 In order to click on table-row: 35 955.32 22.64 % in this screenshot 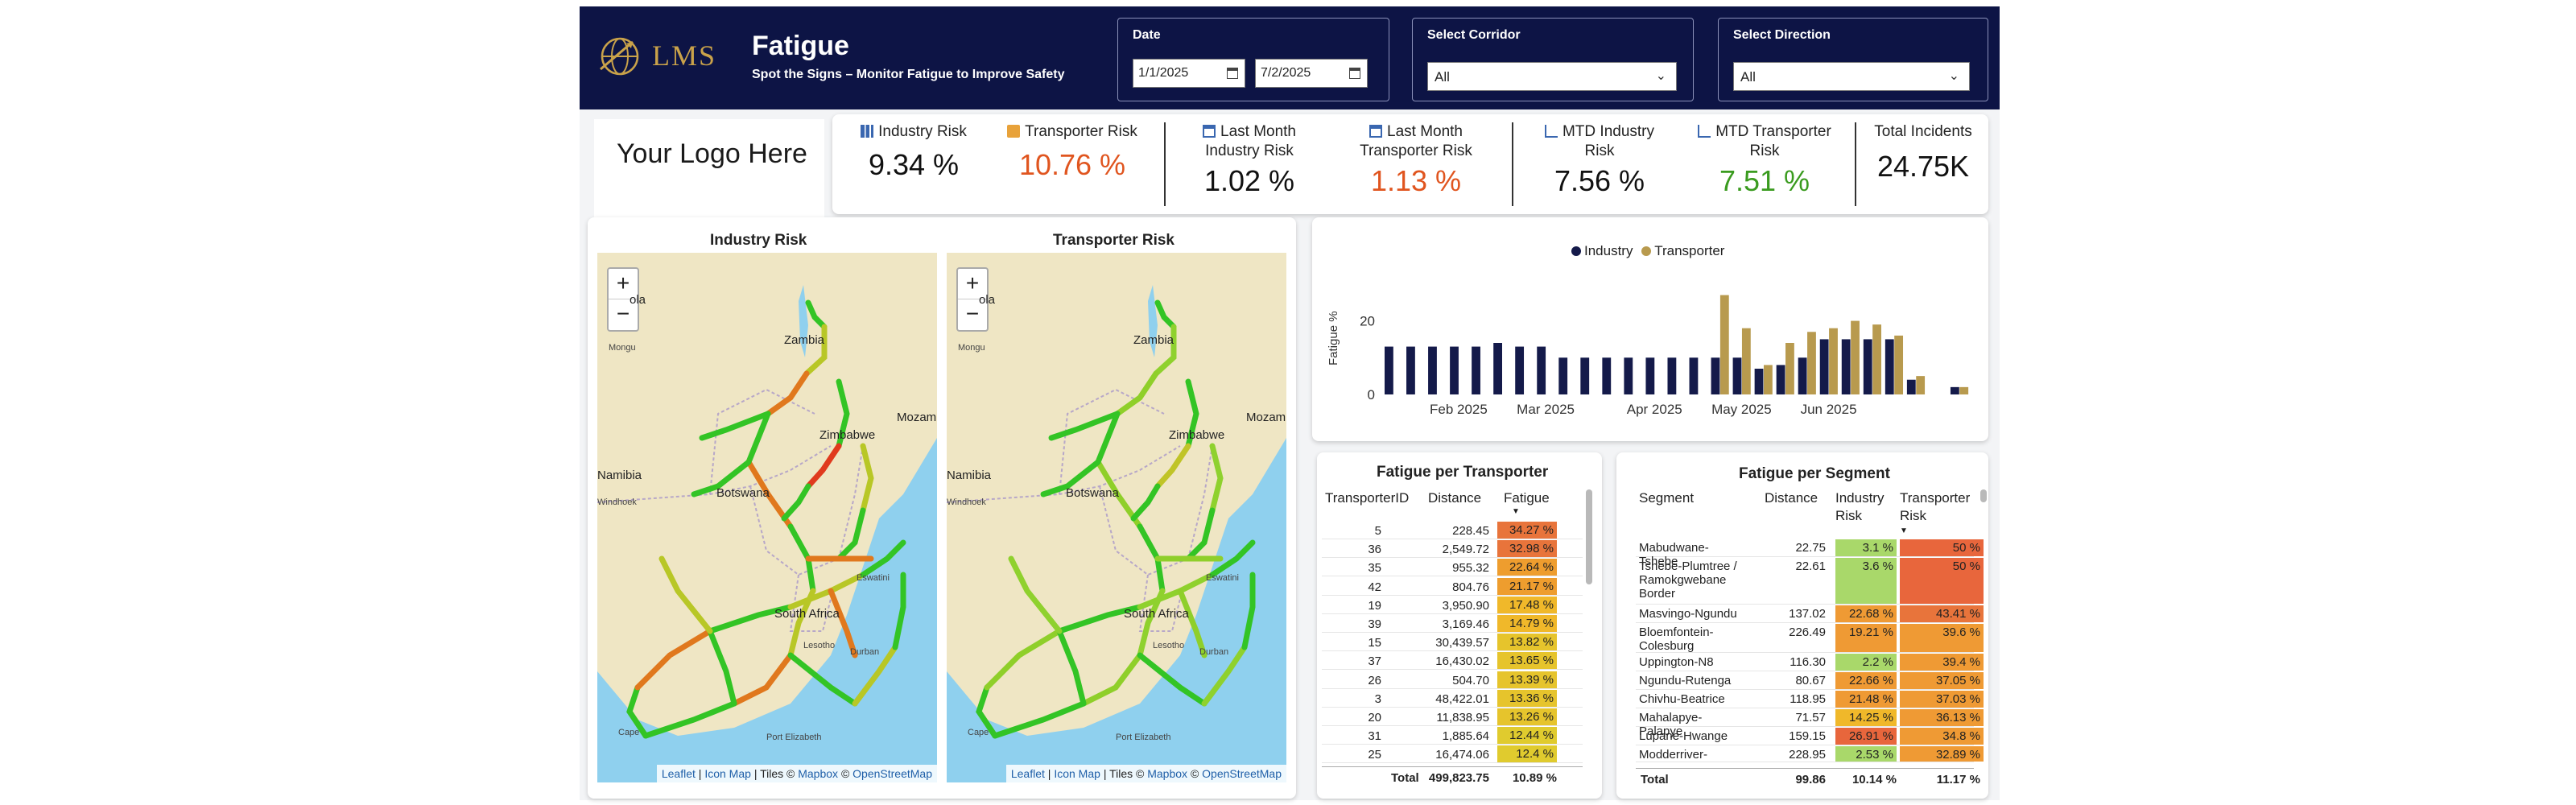, I will do `click(1452, 568)`.